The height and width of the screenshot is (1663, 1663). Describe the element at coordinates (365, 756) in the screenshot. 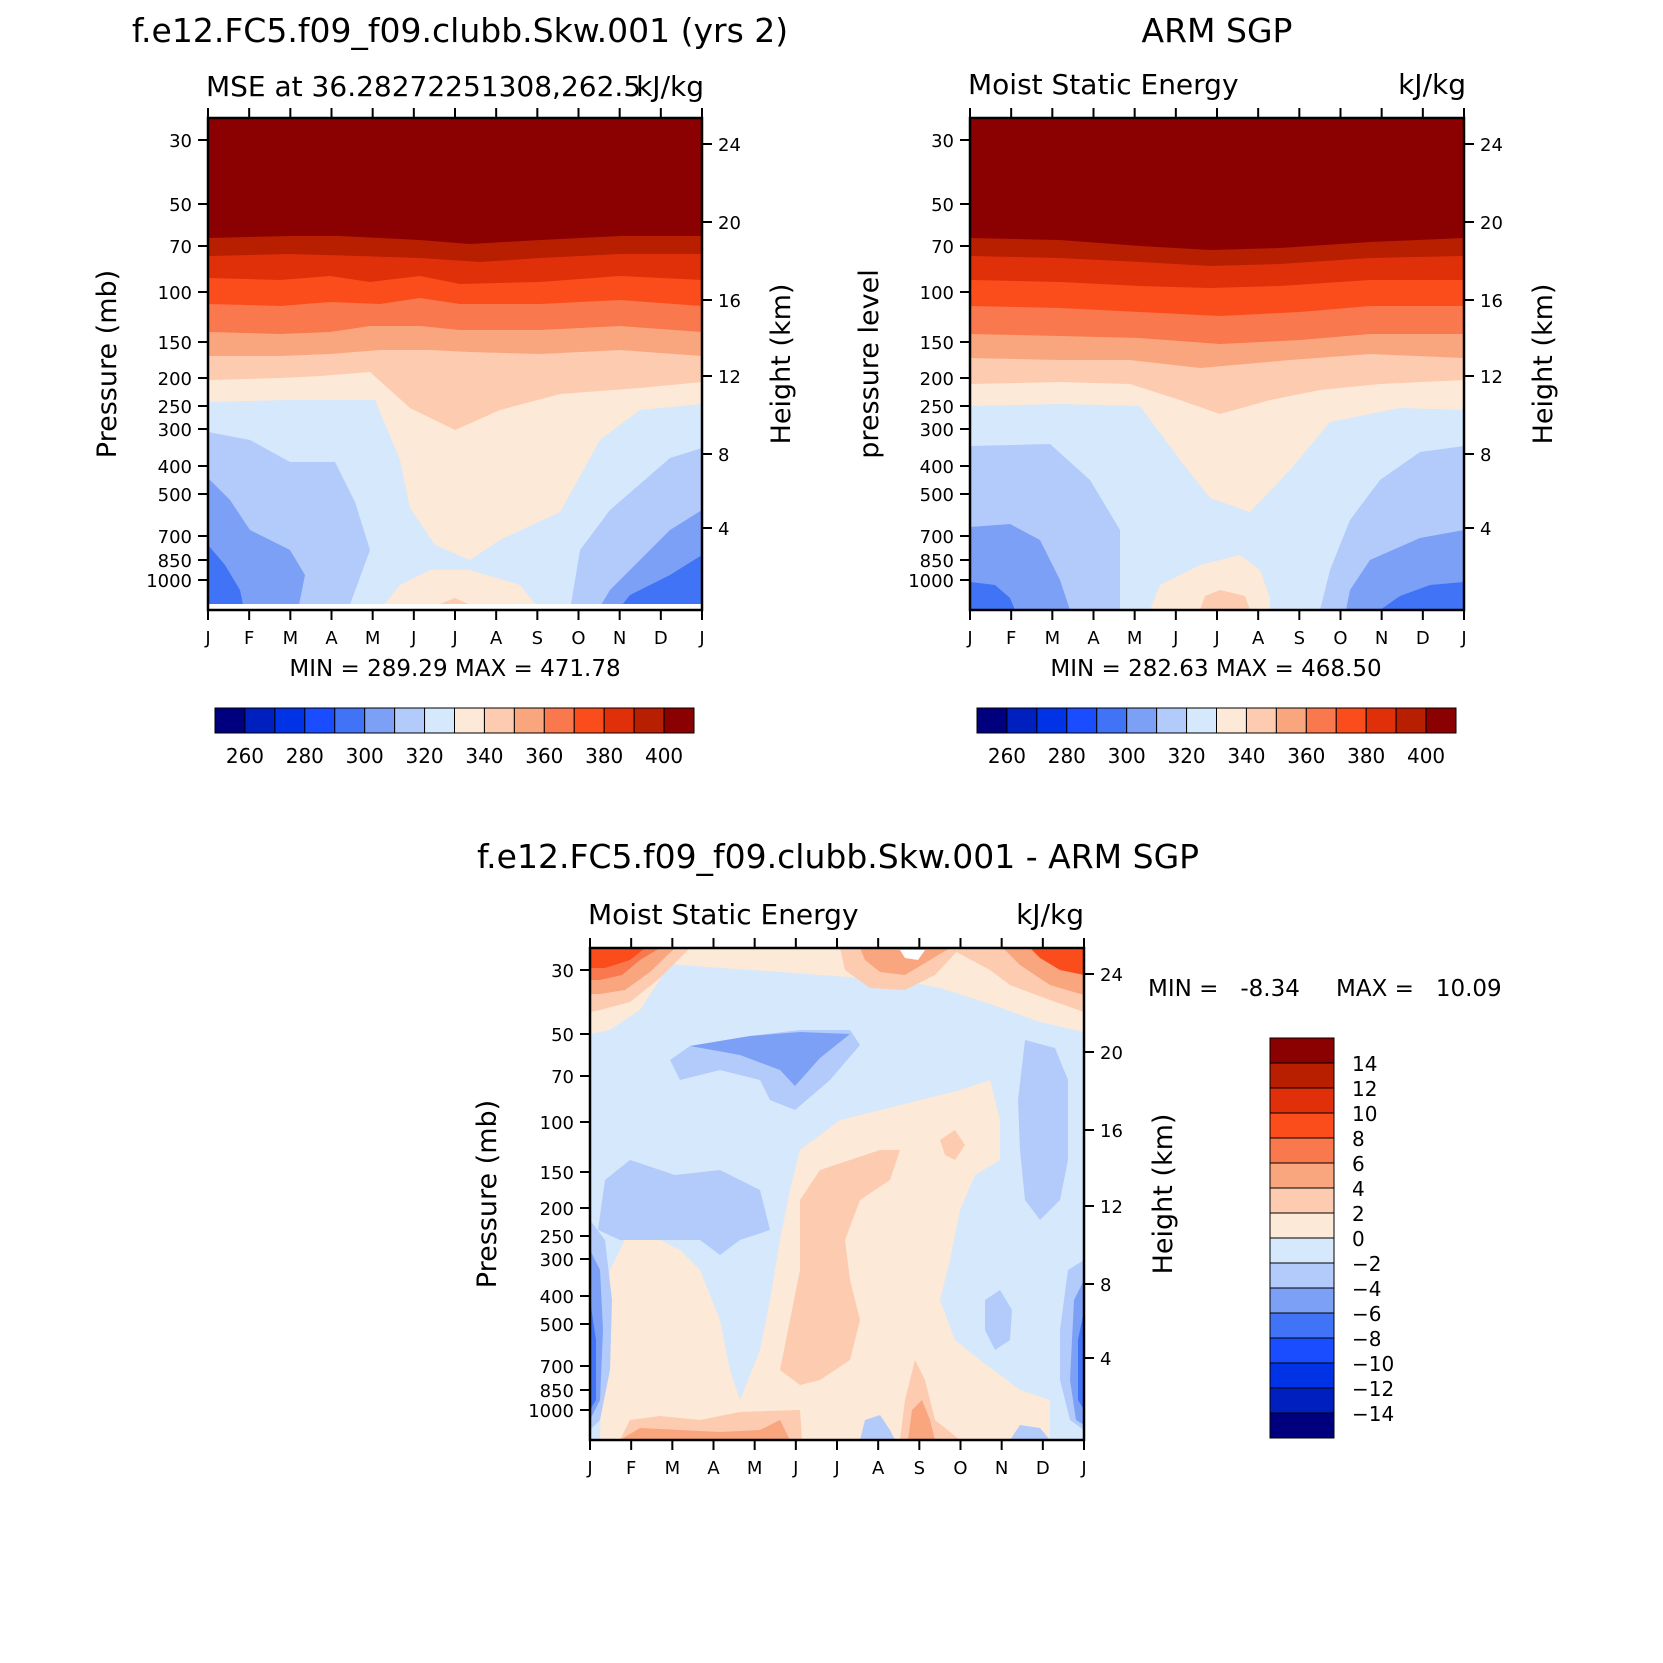

I see `colorbar-label: 300` at that location.